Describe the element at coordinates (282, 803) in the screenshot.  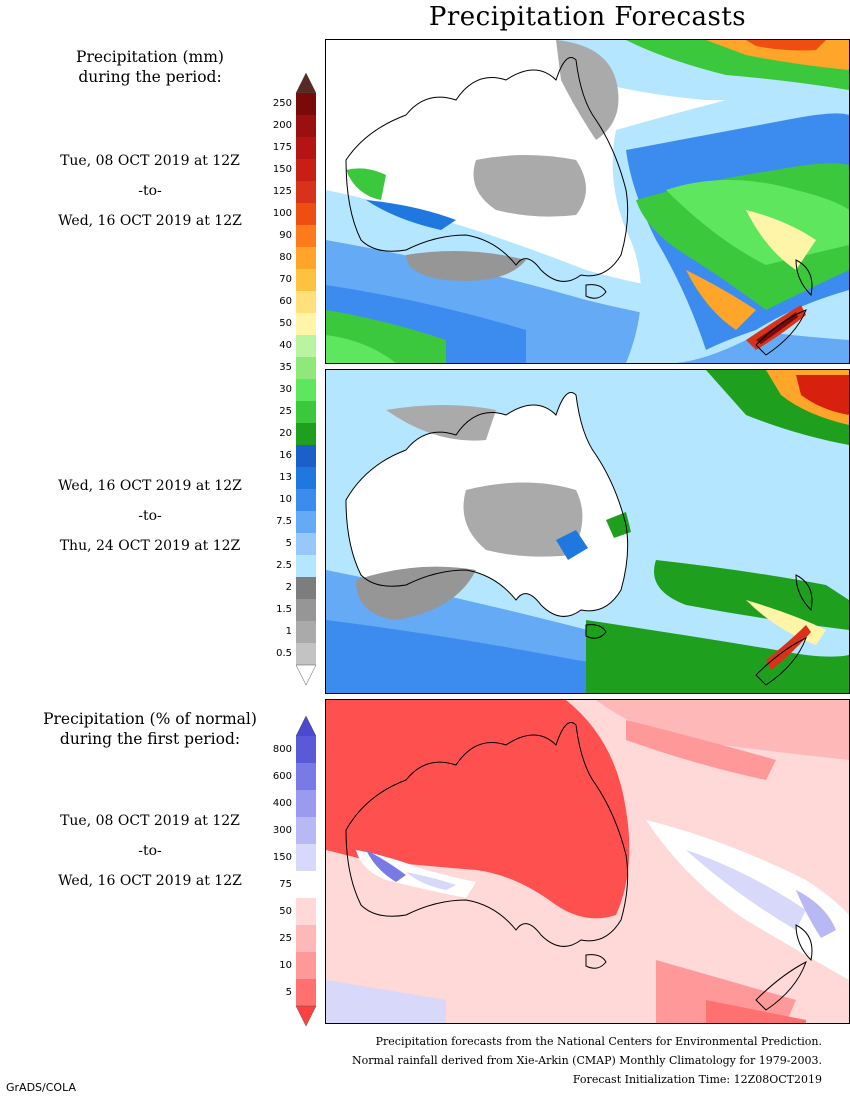
I see `colorbar-tick-label: 400` at that location.